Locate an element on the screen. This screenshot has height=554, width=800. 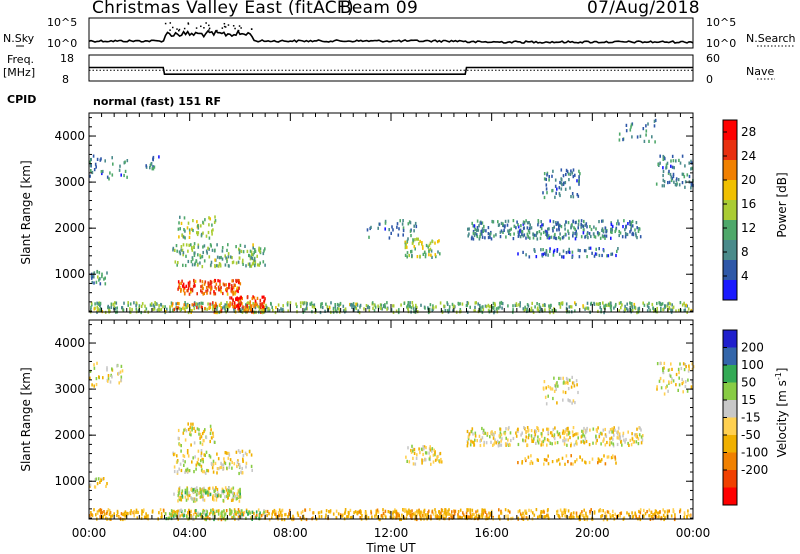
beam-label: Beam 09 is located at coordinates (379, 9).